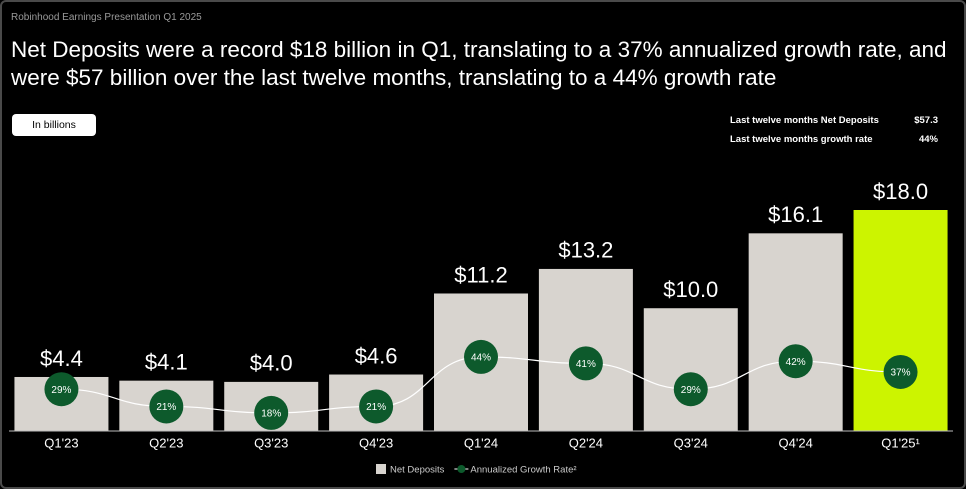 This screenshot has width=966, height=489. What do you see at coordinates (417, 470) in the screenshot?
I see `legend-label: Net Deposits` at bounding box center [417, 470].